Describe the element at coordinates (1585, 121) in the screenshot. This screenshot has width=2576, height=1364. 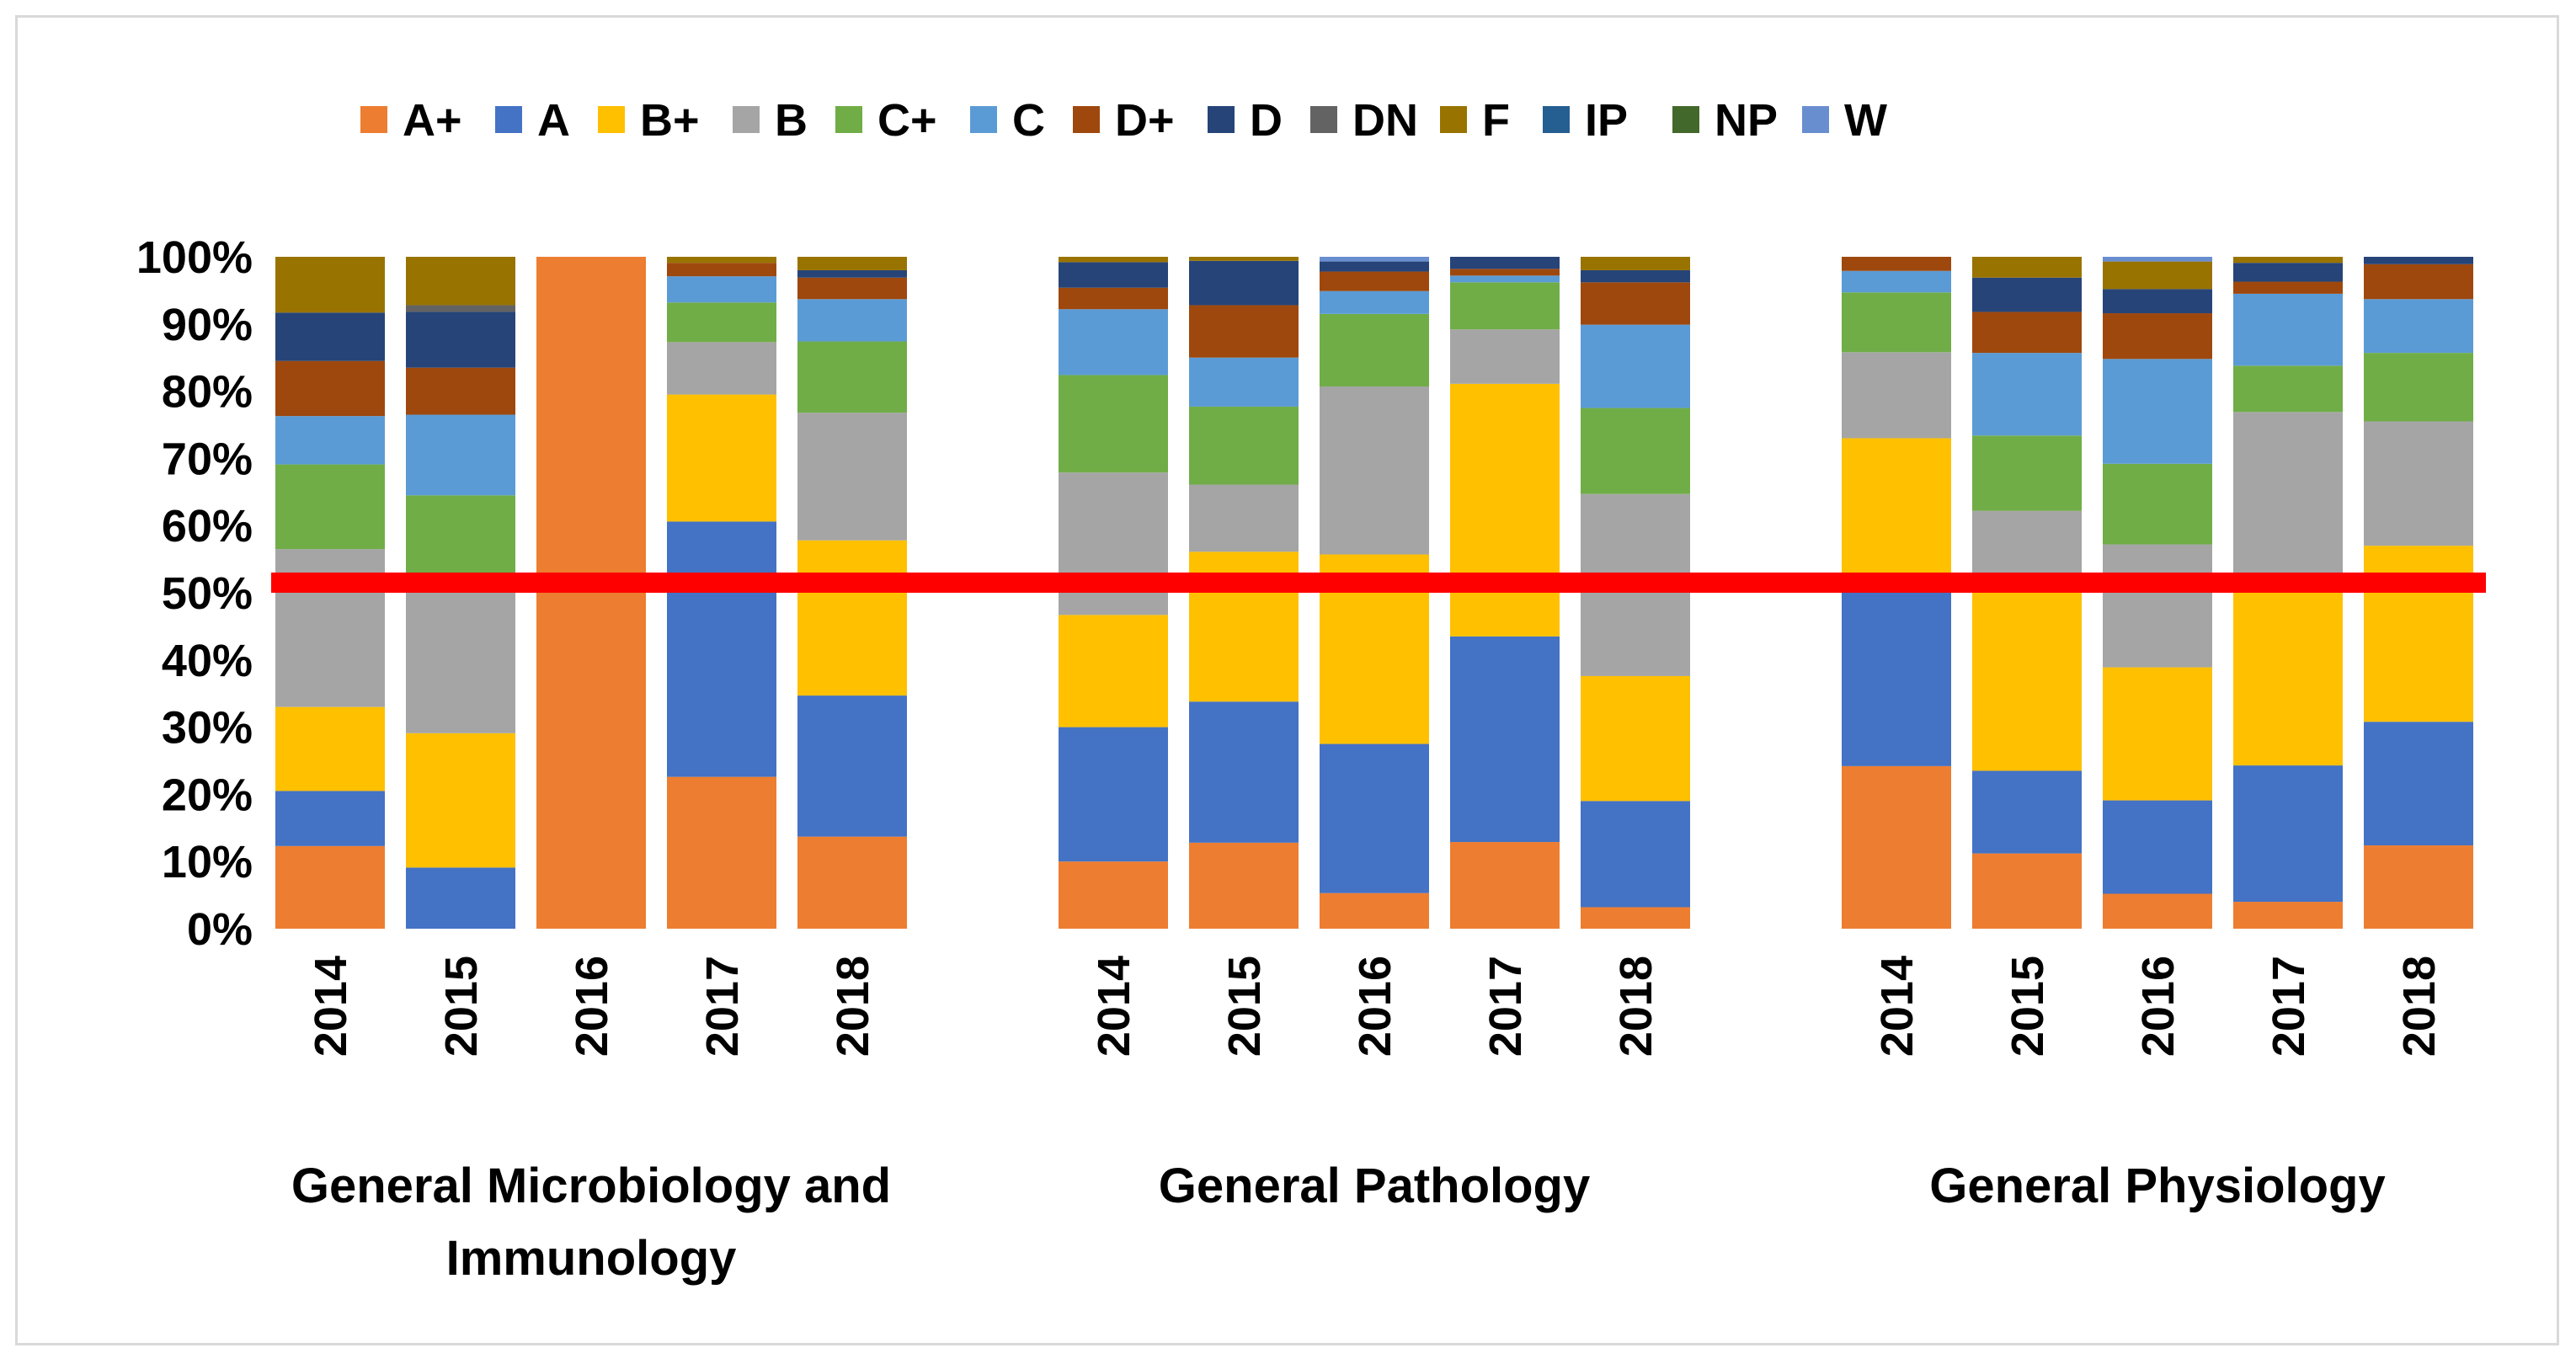
I see `legend-item-ip: IP` at that location.